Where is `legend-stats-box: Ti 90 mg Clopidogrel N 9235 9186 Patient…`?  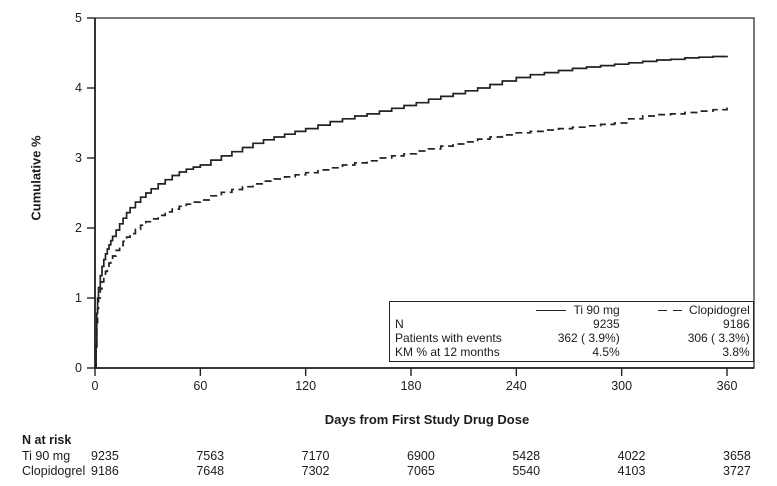
legend-stats-box: Ti 90 mg Clopidogrel N 9235 9186 Patient… is located at coordinates (571, 331).